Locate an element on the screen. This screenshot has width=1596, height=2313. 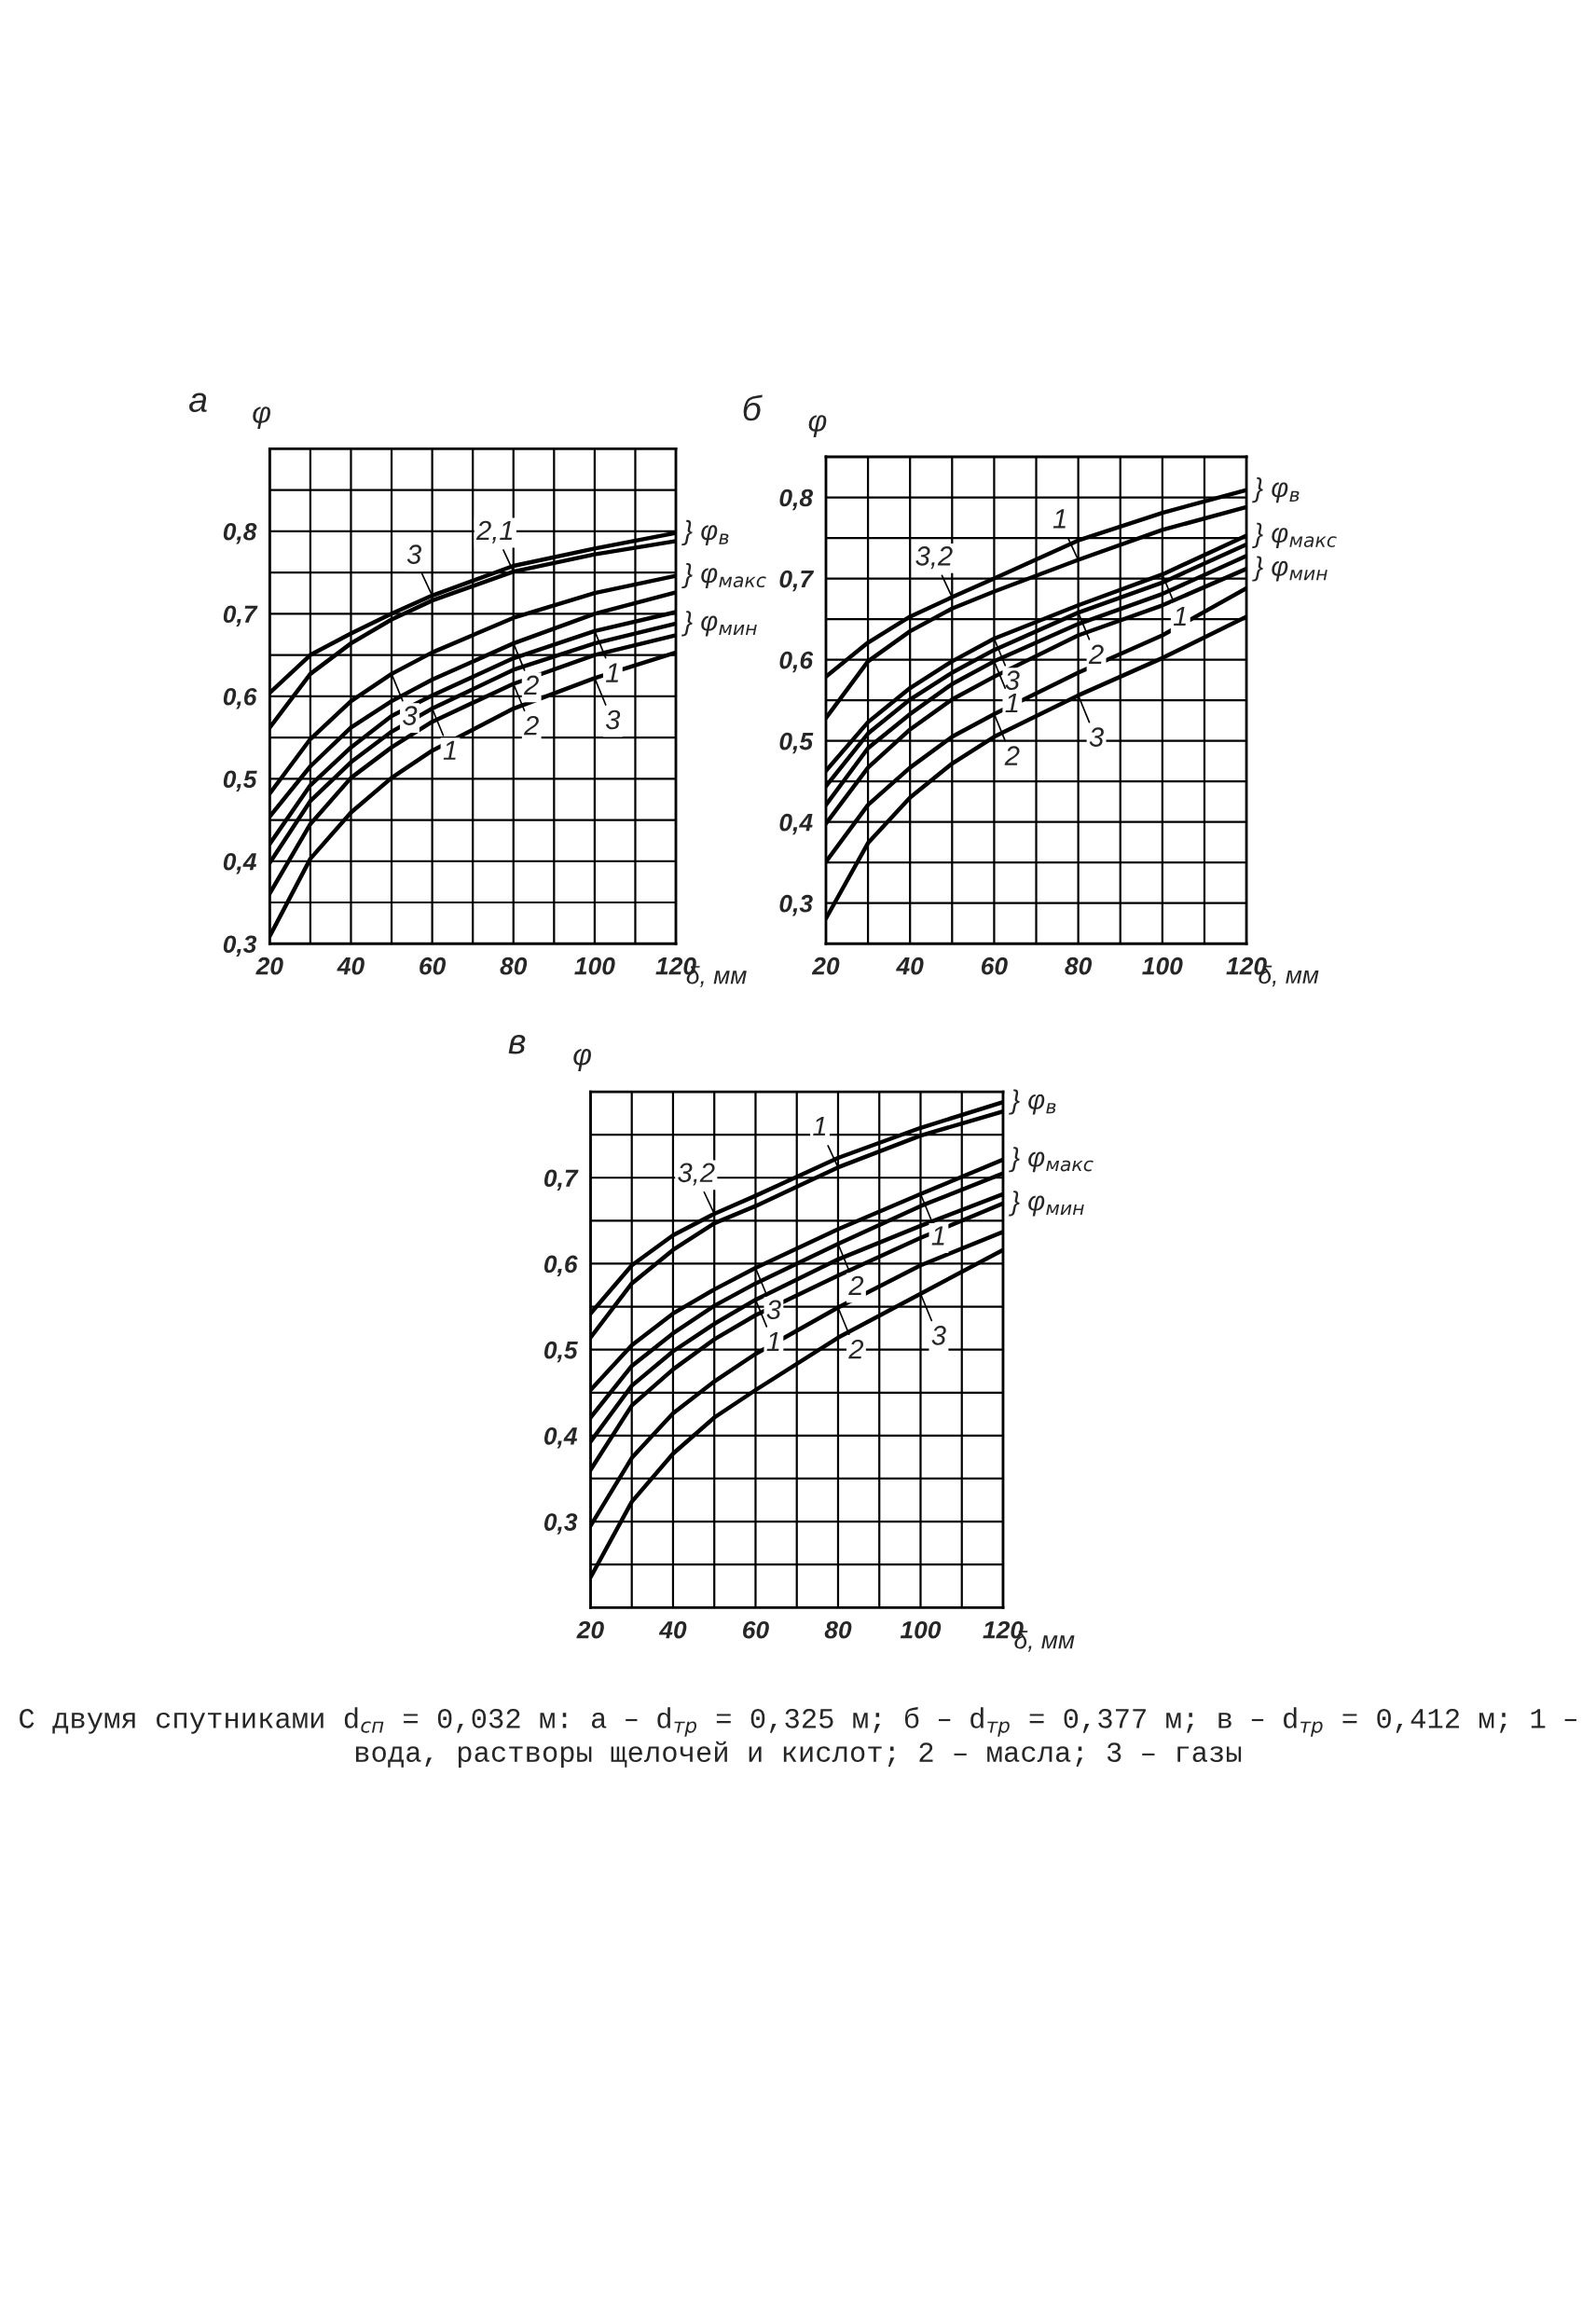
chart-title: в is located at coordinates (517, 1044).